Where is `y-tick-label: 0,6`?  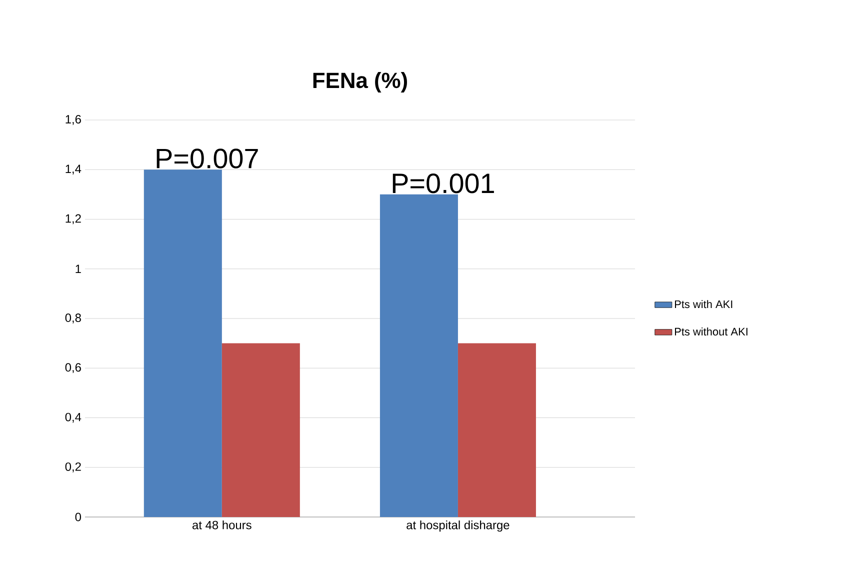 y-tick-label: 0,6 is located at coordinates (73, 368).